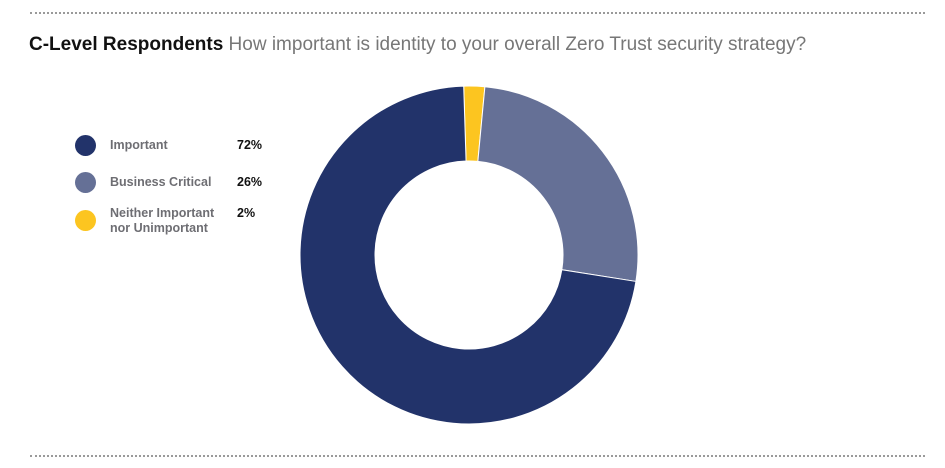 Image resolution: width=945 pixels, height=468 pixels. What do you see at coordinates (162, 220) in the screenshot?
I see `legend-label: Neither Important nor Unimportant` at bounding box center [162, 220].